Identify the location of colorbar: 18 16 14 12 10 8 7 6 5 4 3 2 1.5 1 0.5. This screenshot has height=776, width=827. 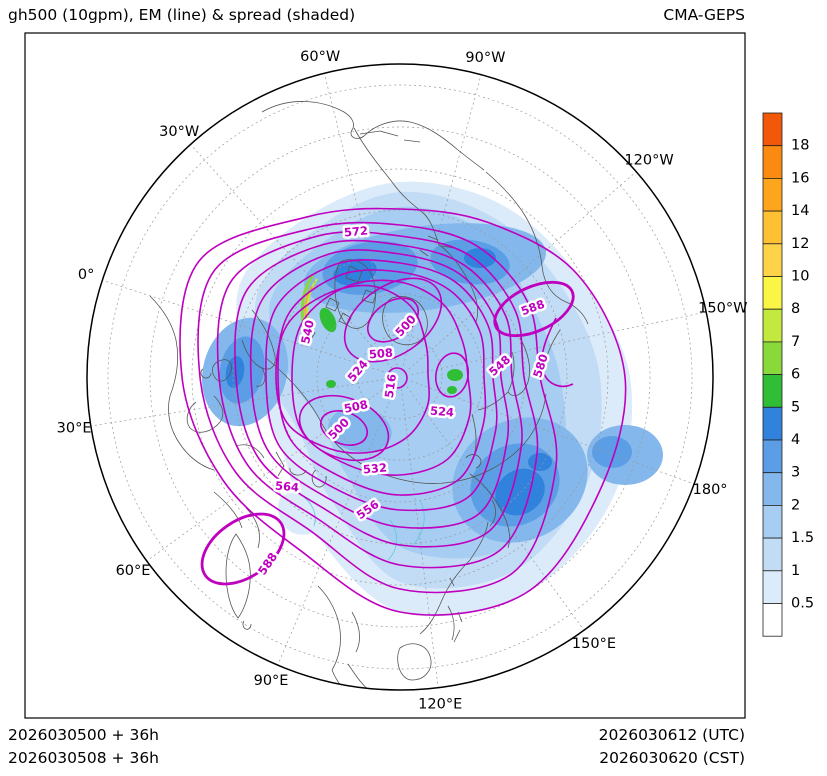
(788, 374).